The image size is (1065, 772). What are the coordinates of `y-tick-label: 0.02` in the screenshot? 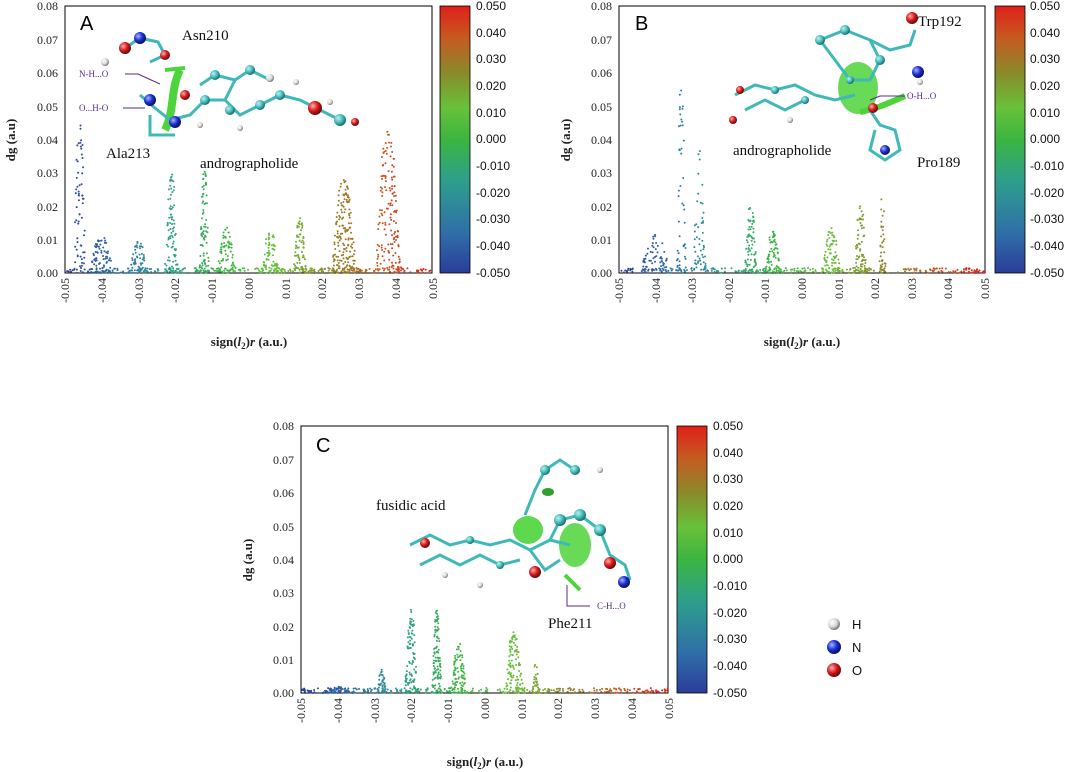 It's located at (283, 627).